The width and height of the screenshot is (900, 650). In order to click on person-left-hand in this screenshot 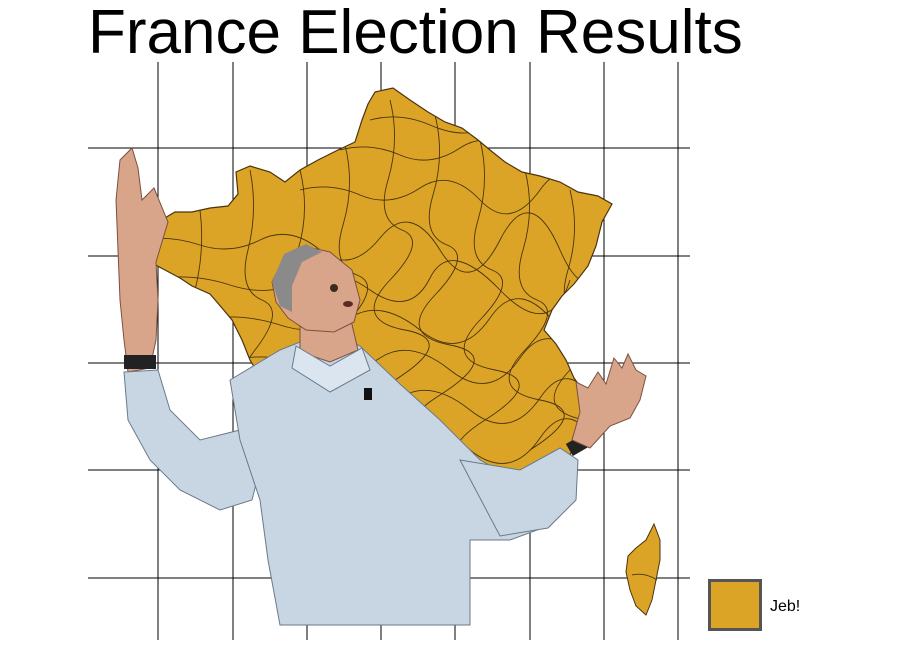, I will do `click(142, 260)`.